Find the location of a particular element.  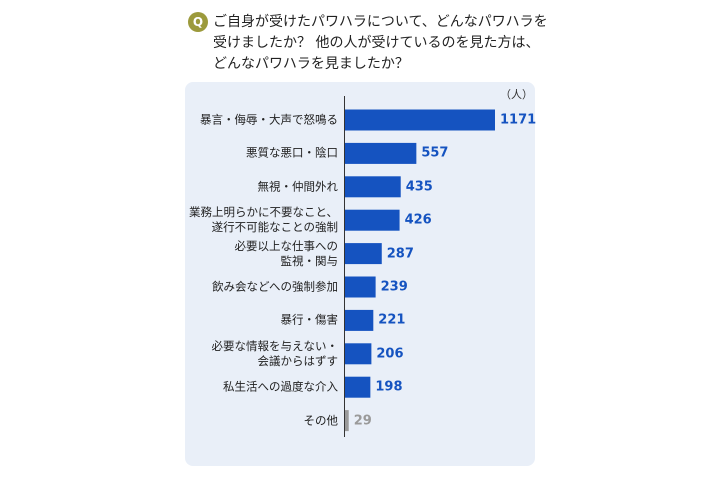

category-label: 必要以上な仕事への 監視・関与 is located at coordinates (286, 253).